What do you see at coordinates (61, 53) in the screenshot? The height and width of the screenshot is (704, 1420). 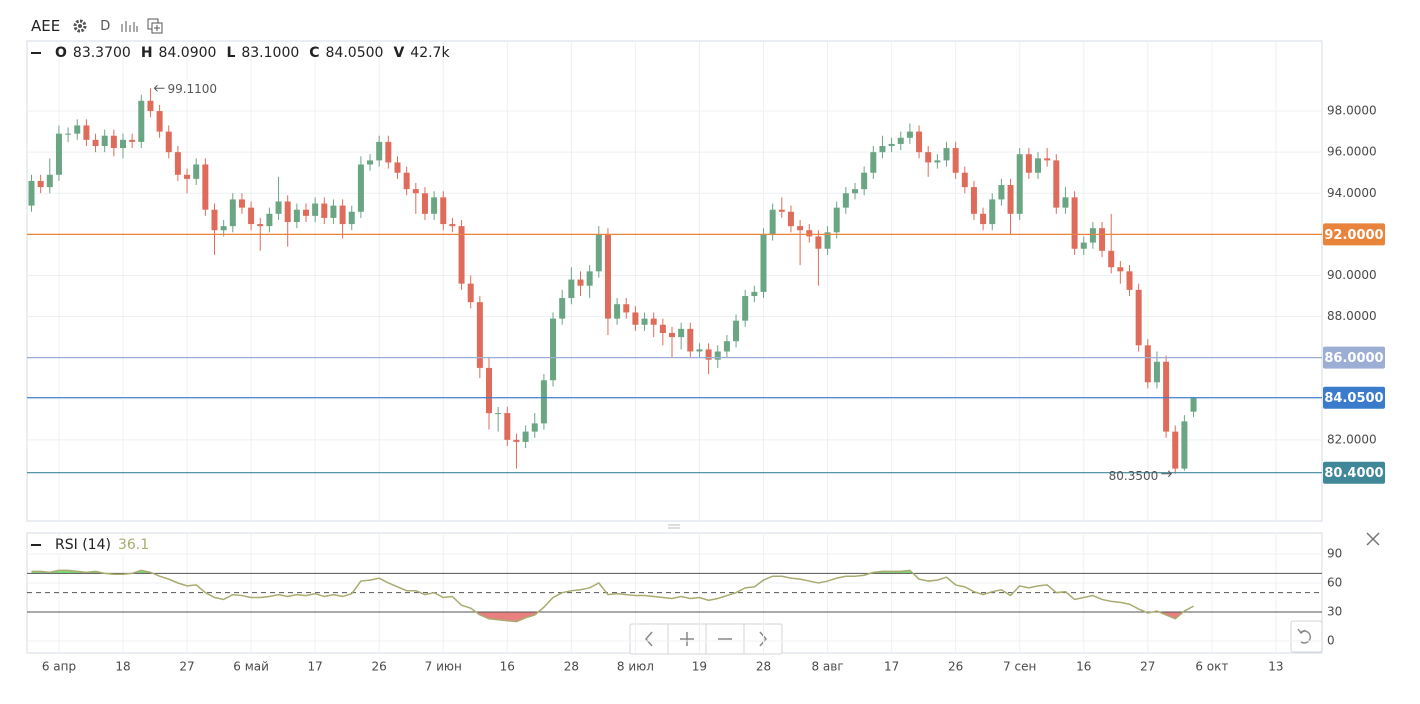 I see `legend-key: O` at bounding box center [61, 53].